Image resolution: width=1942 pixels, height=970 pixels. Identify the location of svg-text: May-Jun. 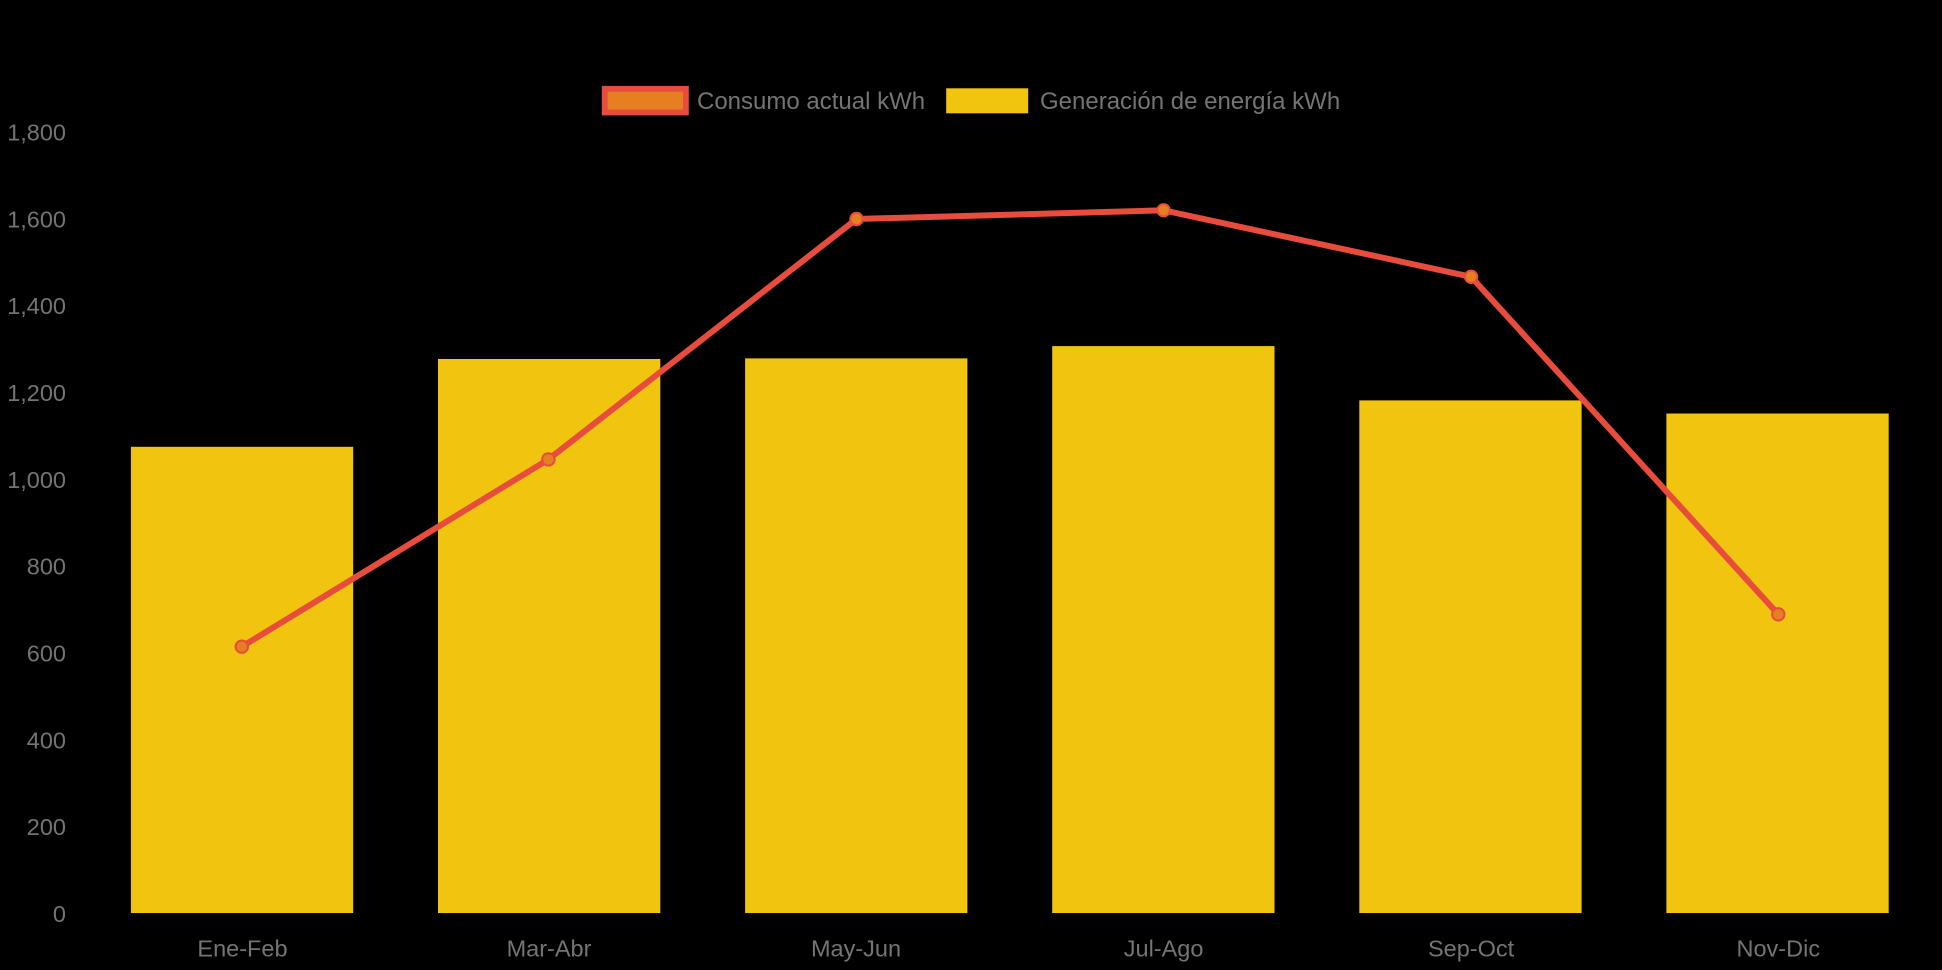
(856, 949).